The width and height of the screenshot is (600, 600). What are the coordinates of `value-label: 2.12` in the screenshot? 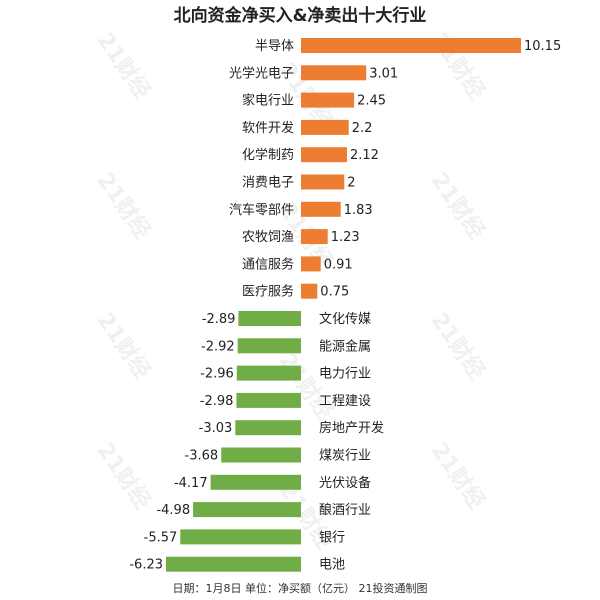 It's located at (364, 155).